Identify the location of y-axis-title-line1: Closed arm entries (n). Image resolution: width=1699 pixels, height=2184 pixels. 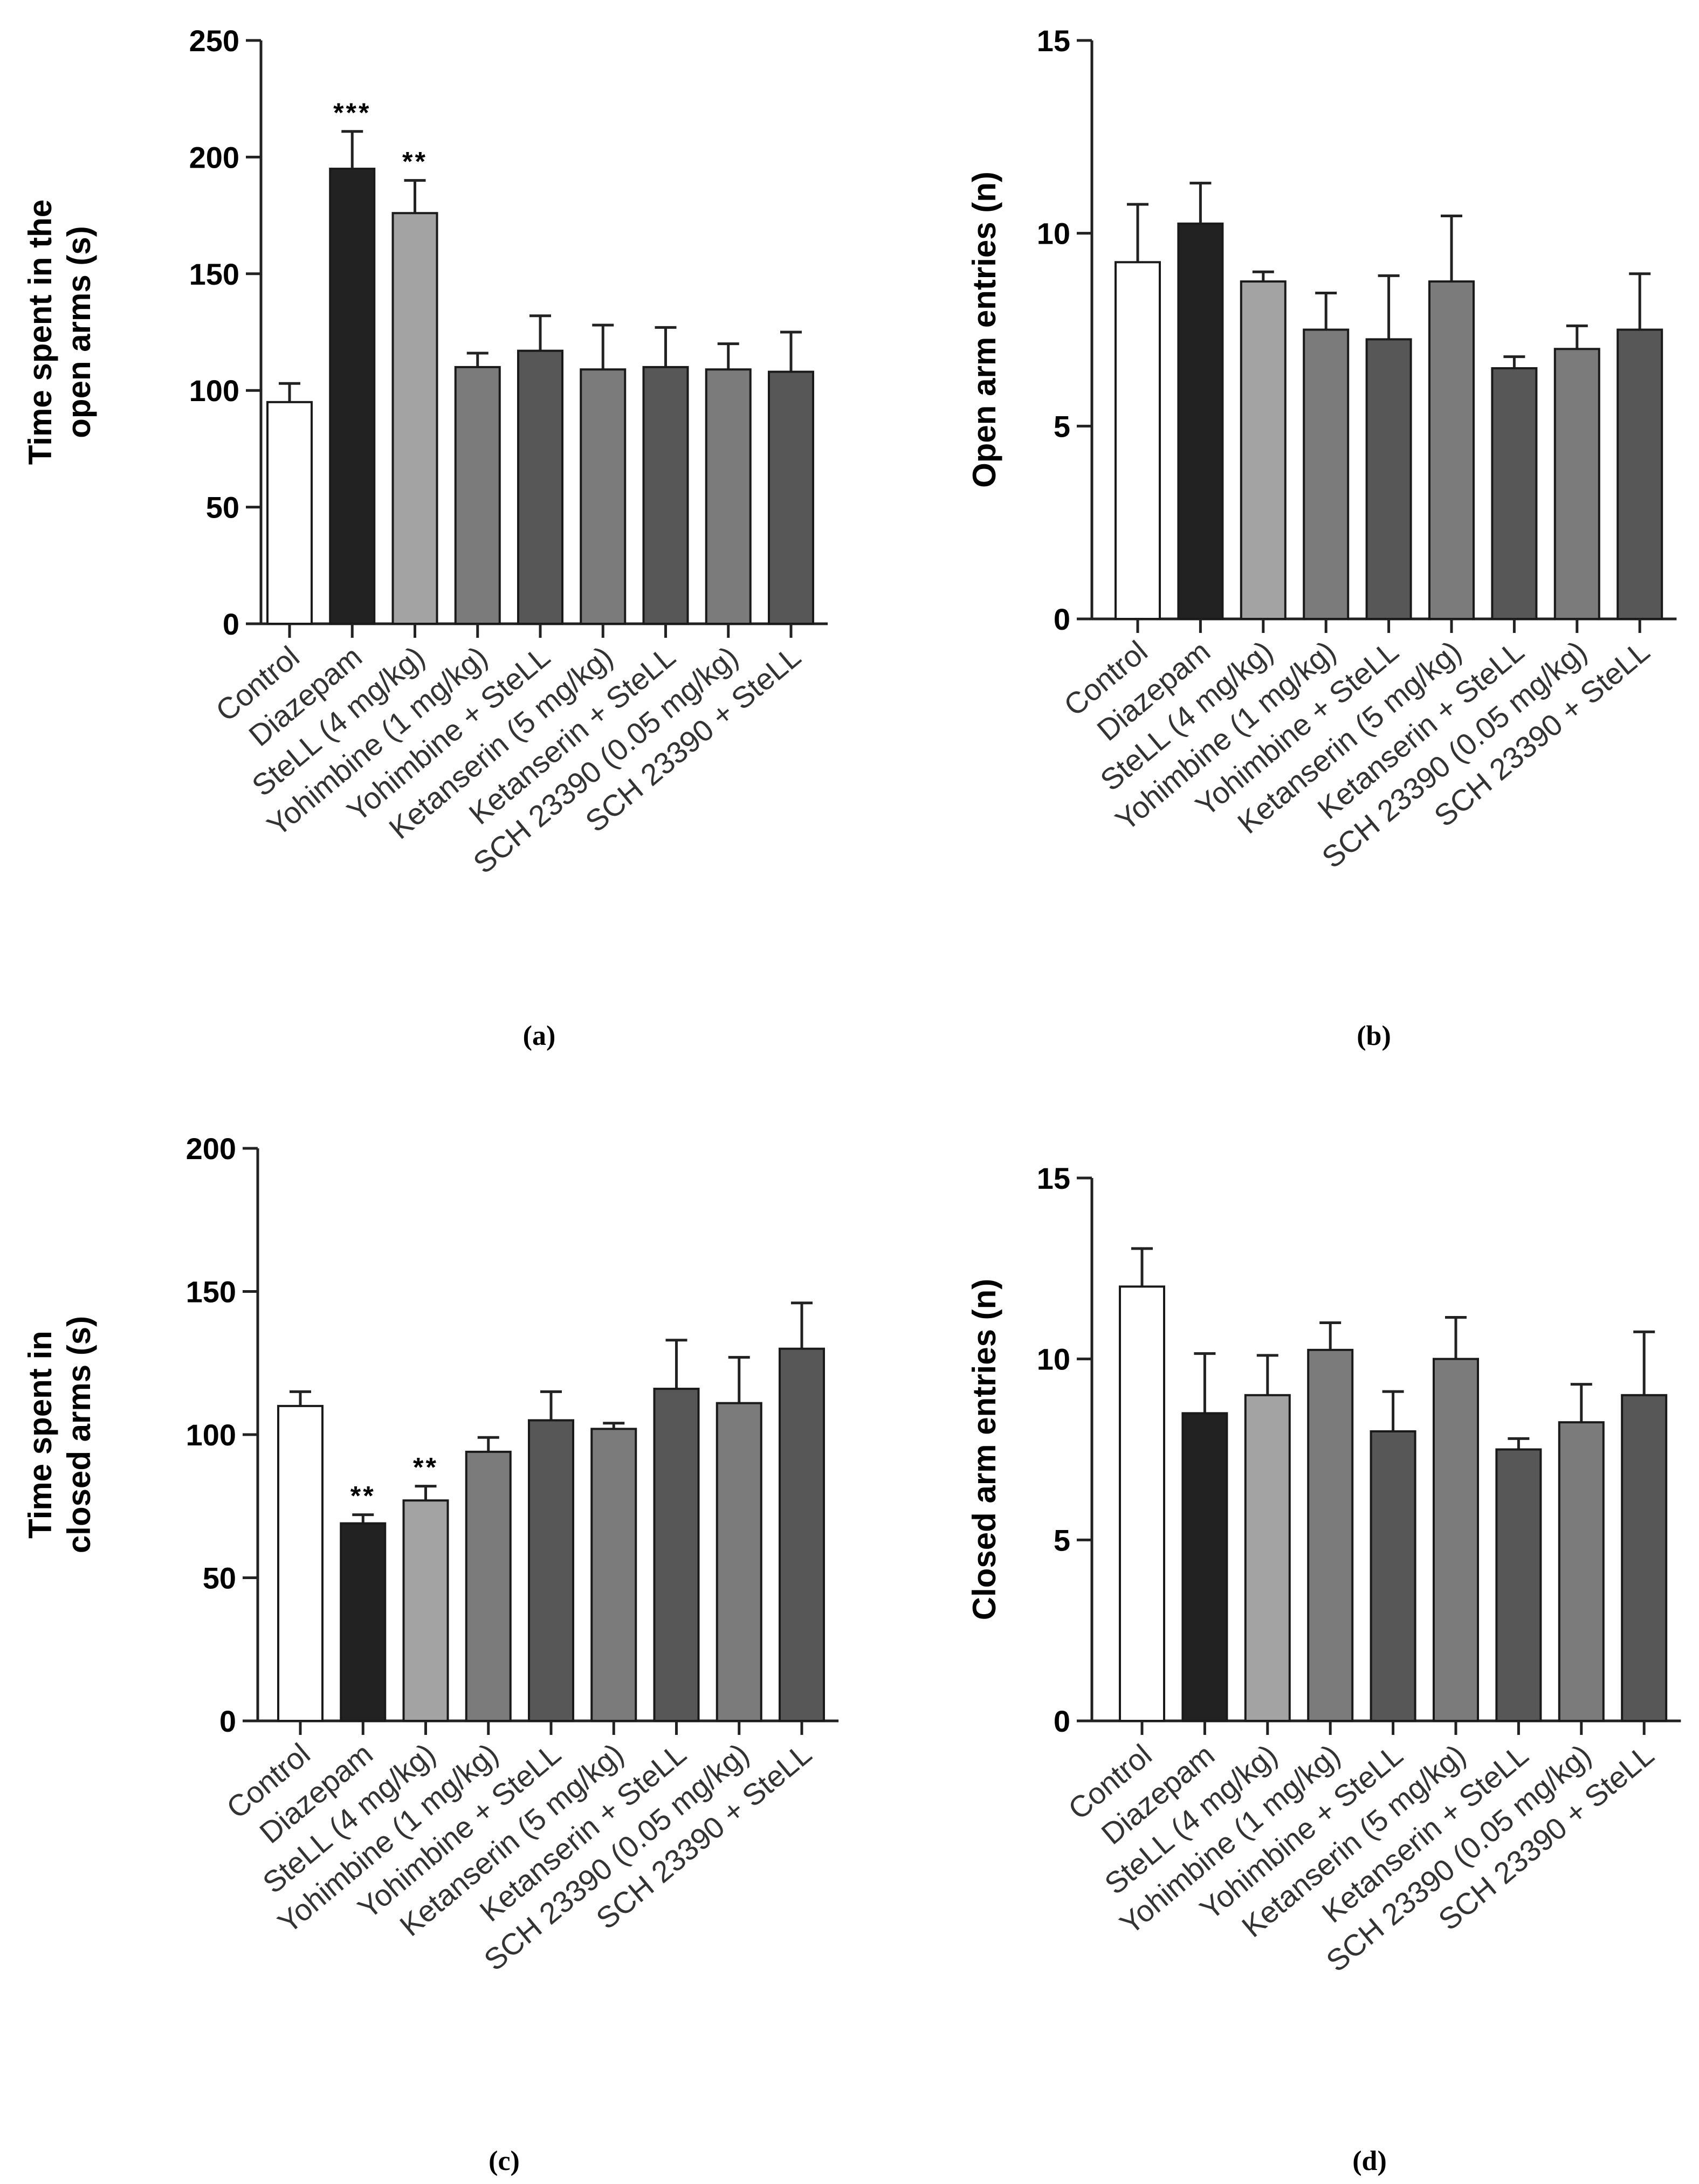
(984, 1450).